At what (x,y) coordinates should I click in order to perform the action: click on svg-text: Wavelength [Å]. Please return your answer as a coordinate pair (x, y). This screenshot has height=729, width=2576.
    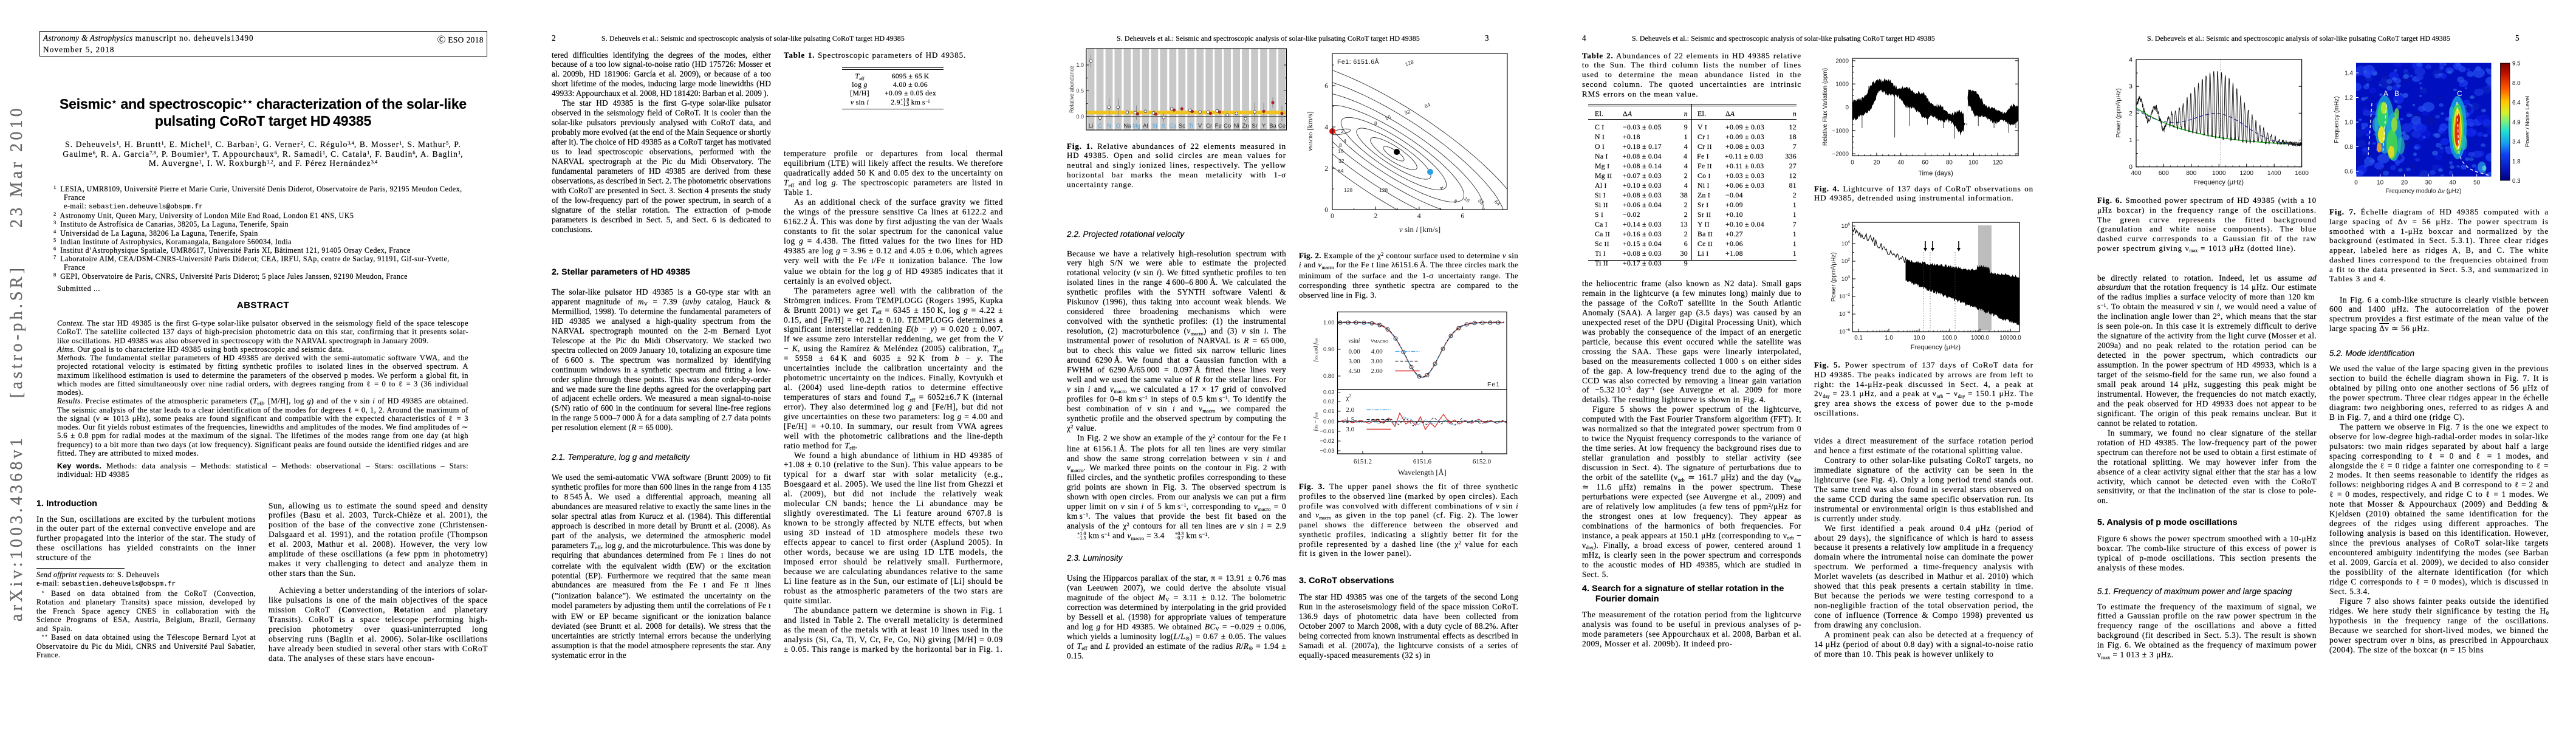
    Looking at the image, I should click on (1422, 473).